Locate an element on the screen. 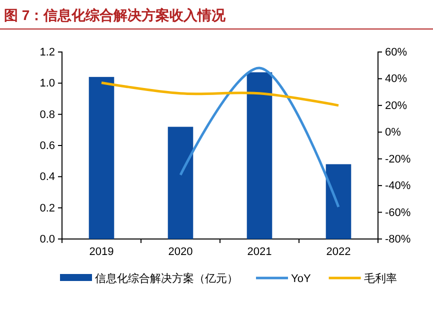 This screenshot has width=433, height=323. x-tick-label: 2019 is located at coordinates (101, 252).